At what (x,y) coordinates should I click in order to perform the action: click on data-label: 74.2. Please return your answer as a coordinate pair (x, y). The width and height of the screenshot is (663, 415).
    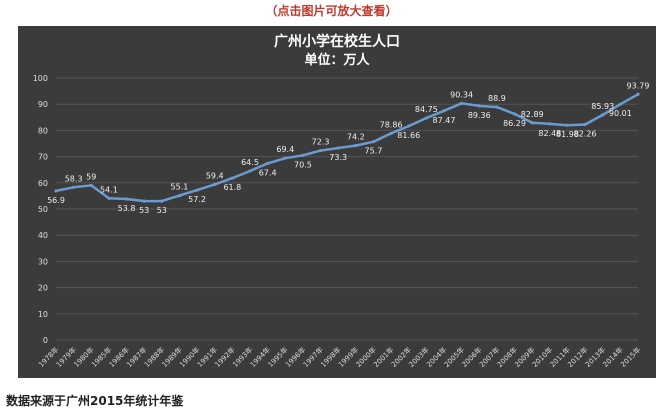
    Looking at the image, I should click on (356, 137).